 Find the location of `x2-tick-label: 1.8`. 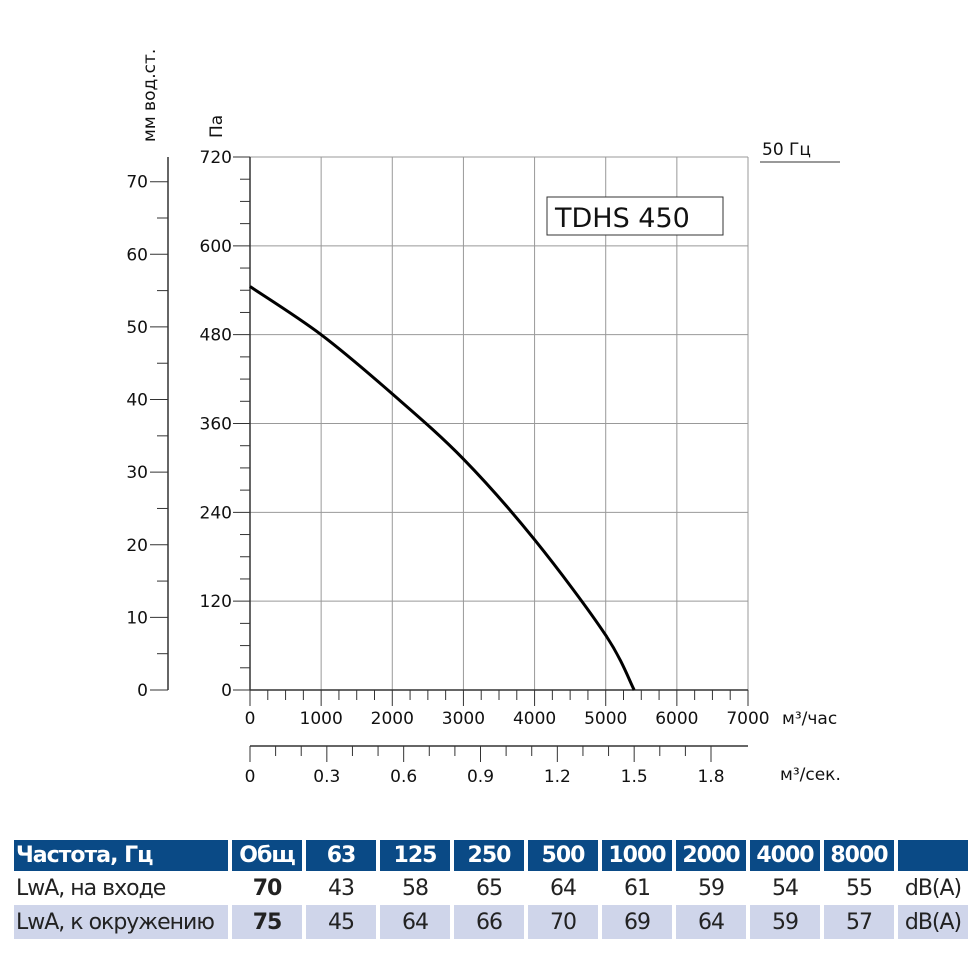

x2-tick-label: 1.8 is located at coordinates (710, 777).